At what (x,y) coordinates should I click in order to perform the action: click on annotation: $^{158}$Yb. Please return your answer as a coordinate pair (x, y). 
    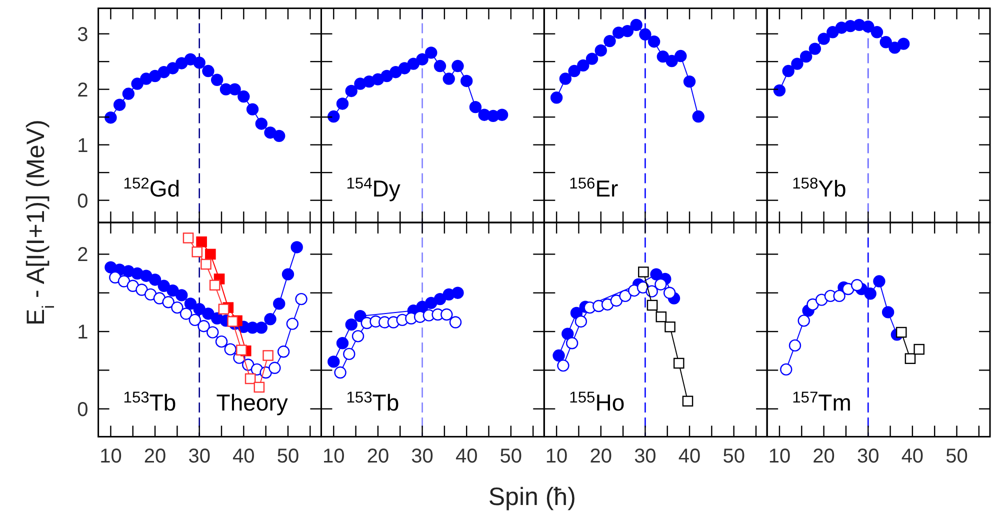
    Looking at the image, I should click on (819, 188).